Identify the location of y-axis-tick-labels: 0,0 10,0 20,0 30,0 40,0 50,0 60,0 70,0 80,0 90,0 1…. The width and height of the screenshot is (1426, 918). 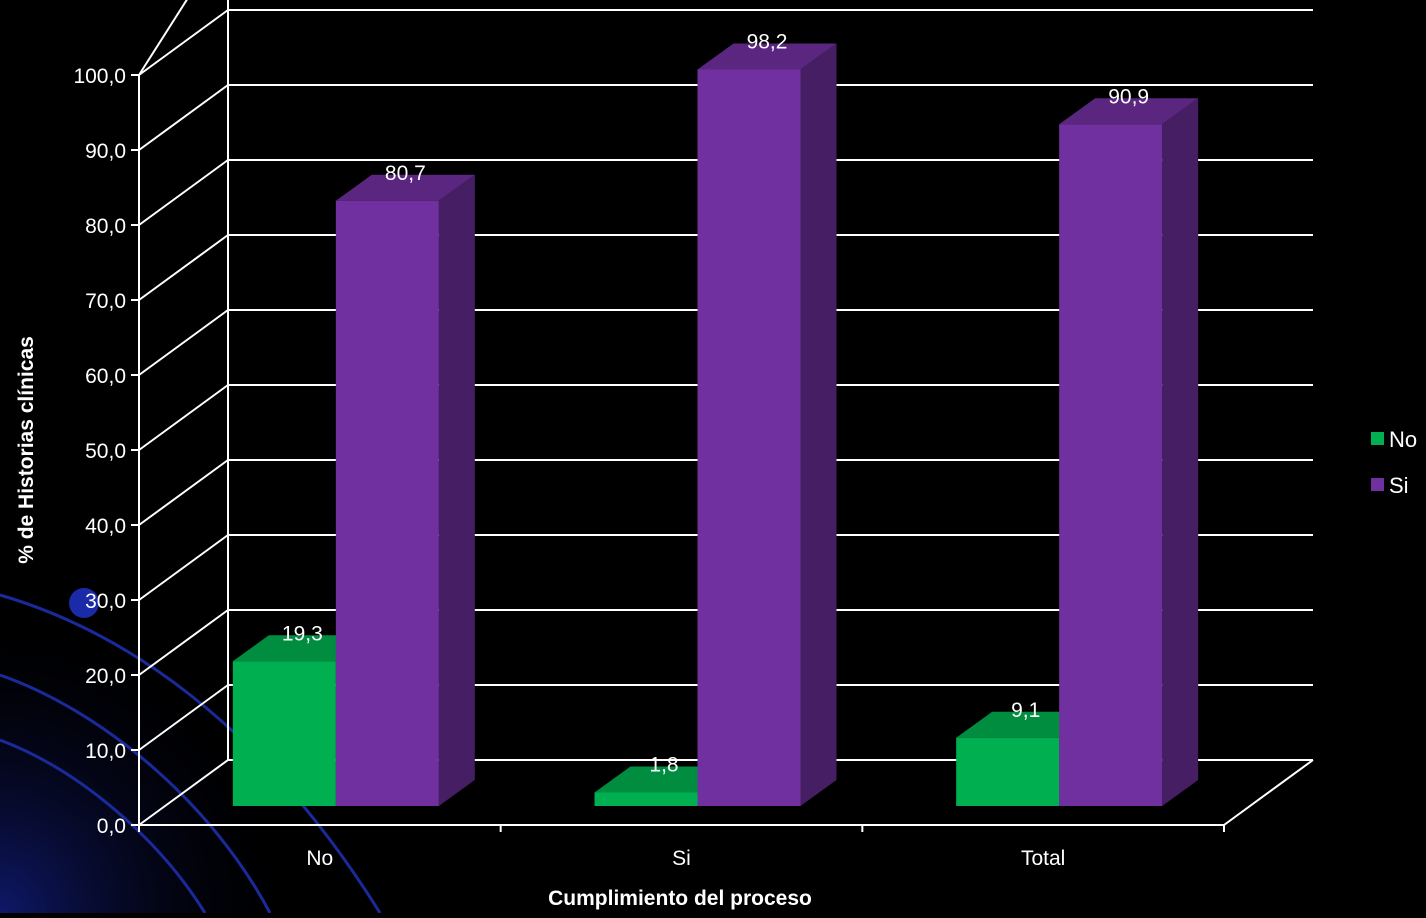
(99, 451).